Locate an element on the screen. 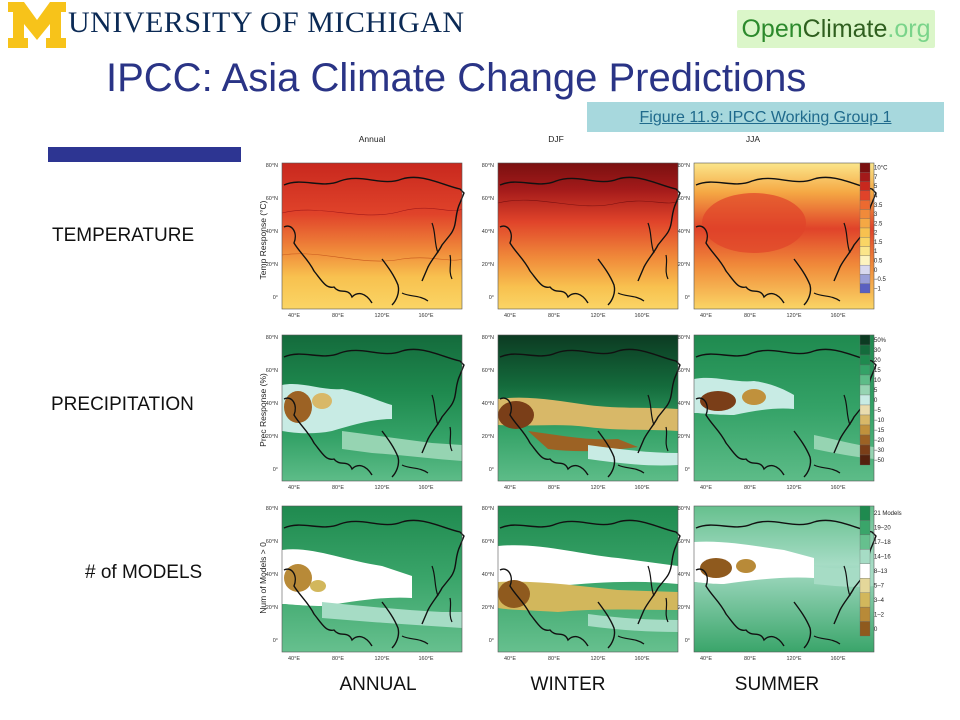 This screenshot has height=720, width=960. map-prec-djf is located at coordinates (581, 412).